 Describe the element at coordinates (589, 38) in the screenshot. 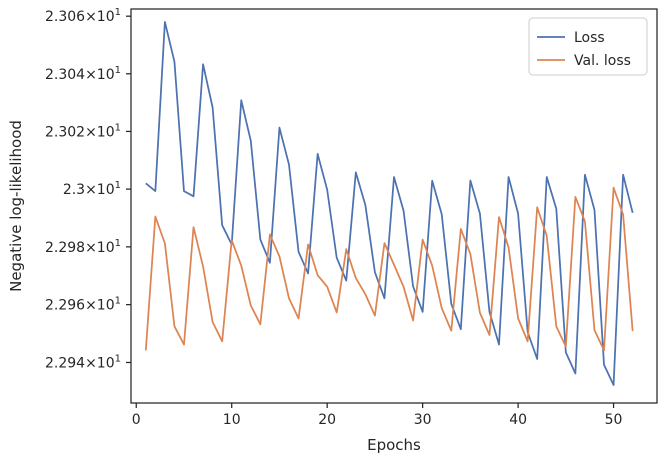

I see `legend-label-1: Loss` at that location.